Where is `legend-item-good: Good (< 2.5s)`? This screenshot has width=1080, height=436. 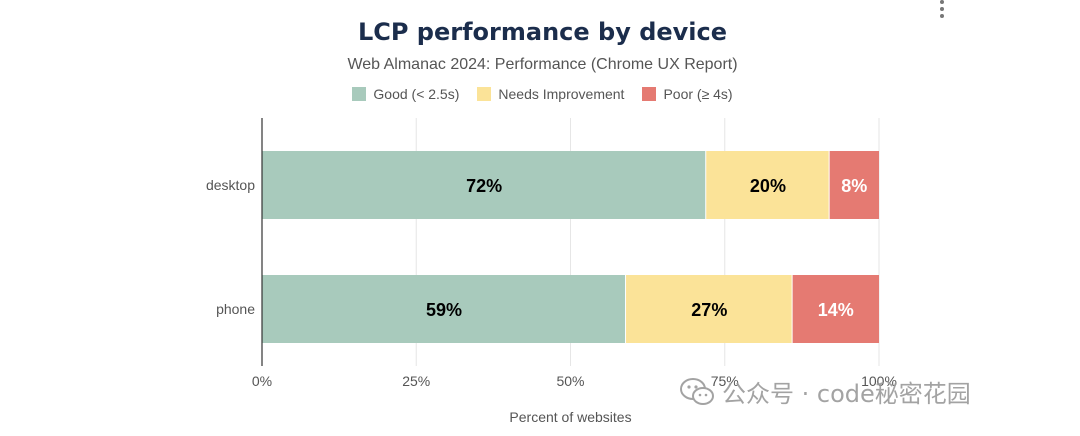 legend-item-good: Good (< 2.5s) is located at coordinates (405, 94).